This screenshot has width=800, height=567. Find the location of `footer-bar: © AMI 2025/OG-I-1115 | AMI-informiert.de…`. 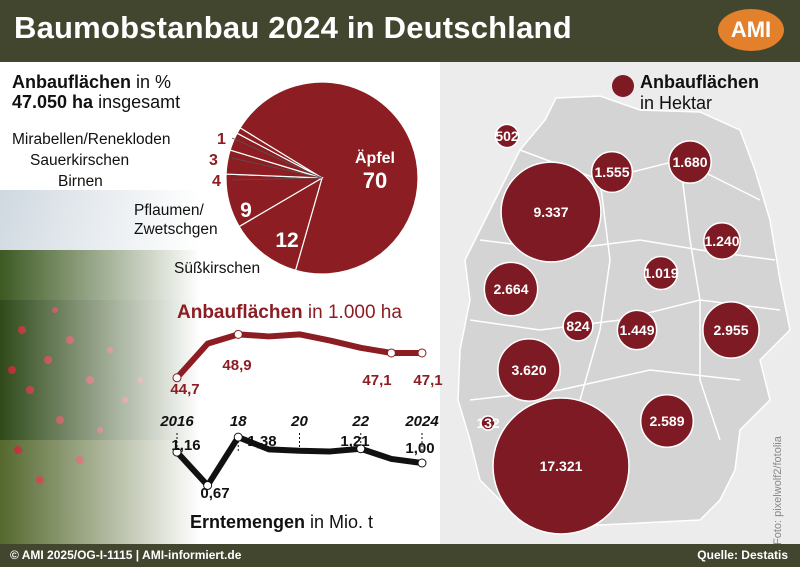

footer-bar: © AMI 2025/OG-I-1115 | AMI-informiert.de… is located at coordinates (400, 555).